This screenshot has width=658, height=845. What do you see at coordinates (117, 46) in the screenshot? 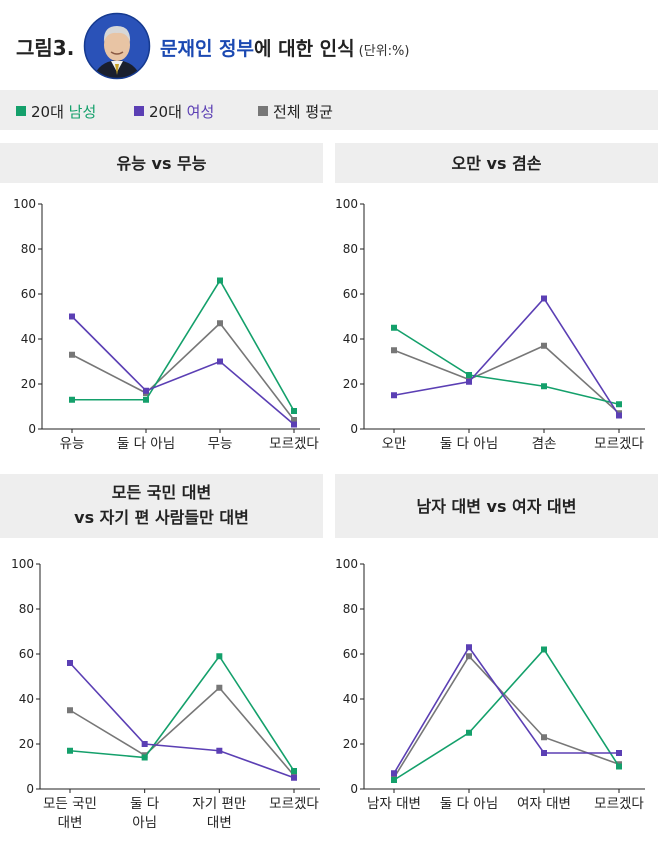
I see `president-portrait-icon` at bounding box center [117, 46].